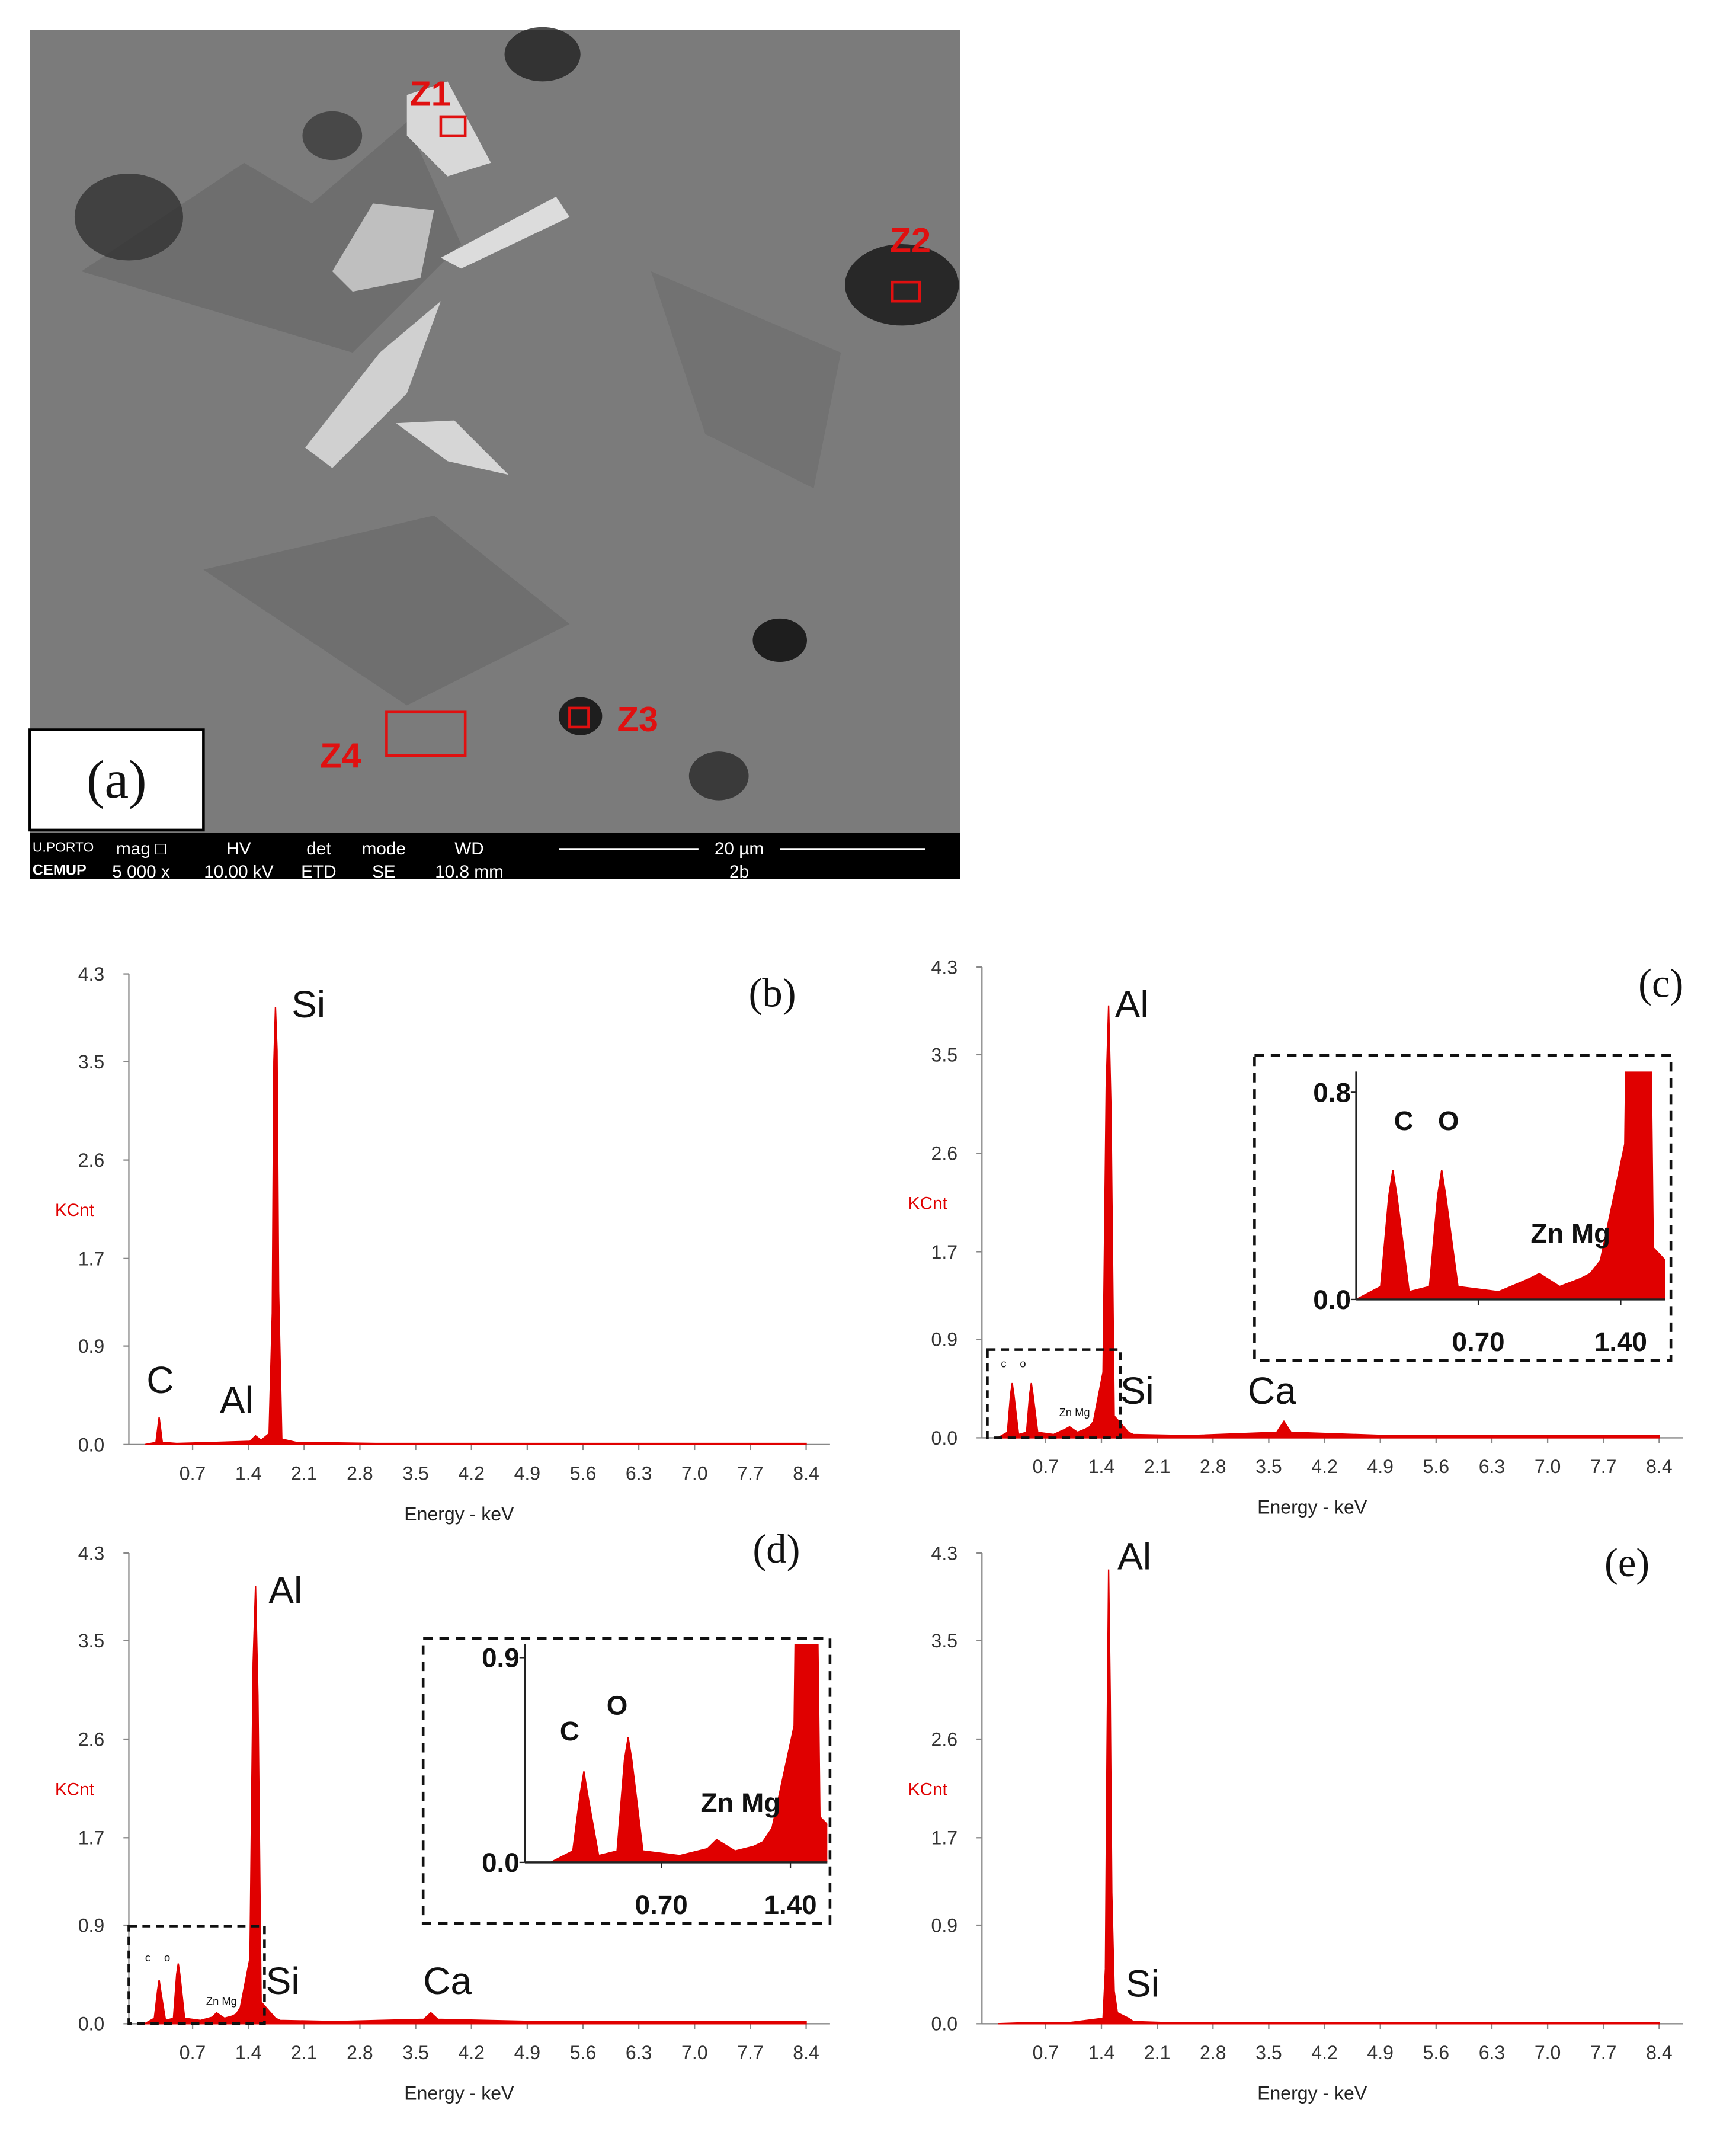 This screenshot has height=2148, width=1736. I want to click on y-tick-label: 1.7, so click(92, 1838).